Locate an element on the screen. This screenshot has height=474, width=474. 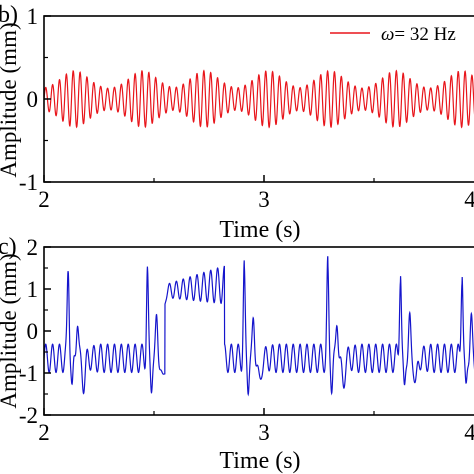
legend-omega-symbol: ω is located at coordinates (387, 34).